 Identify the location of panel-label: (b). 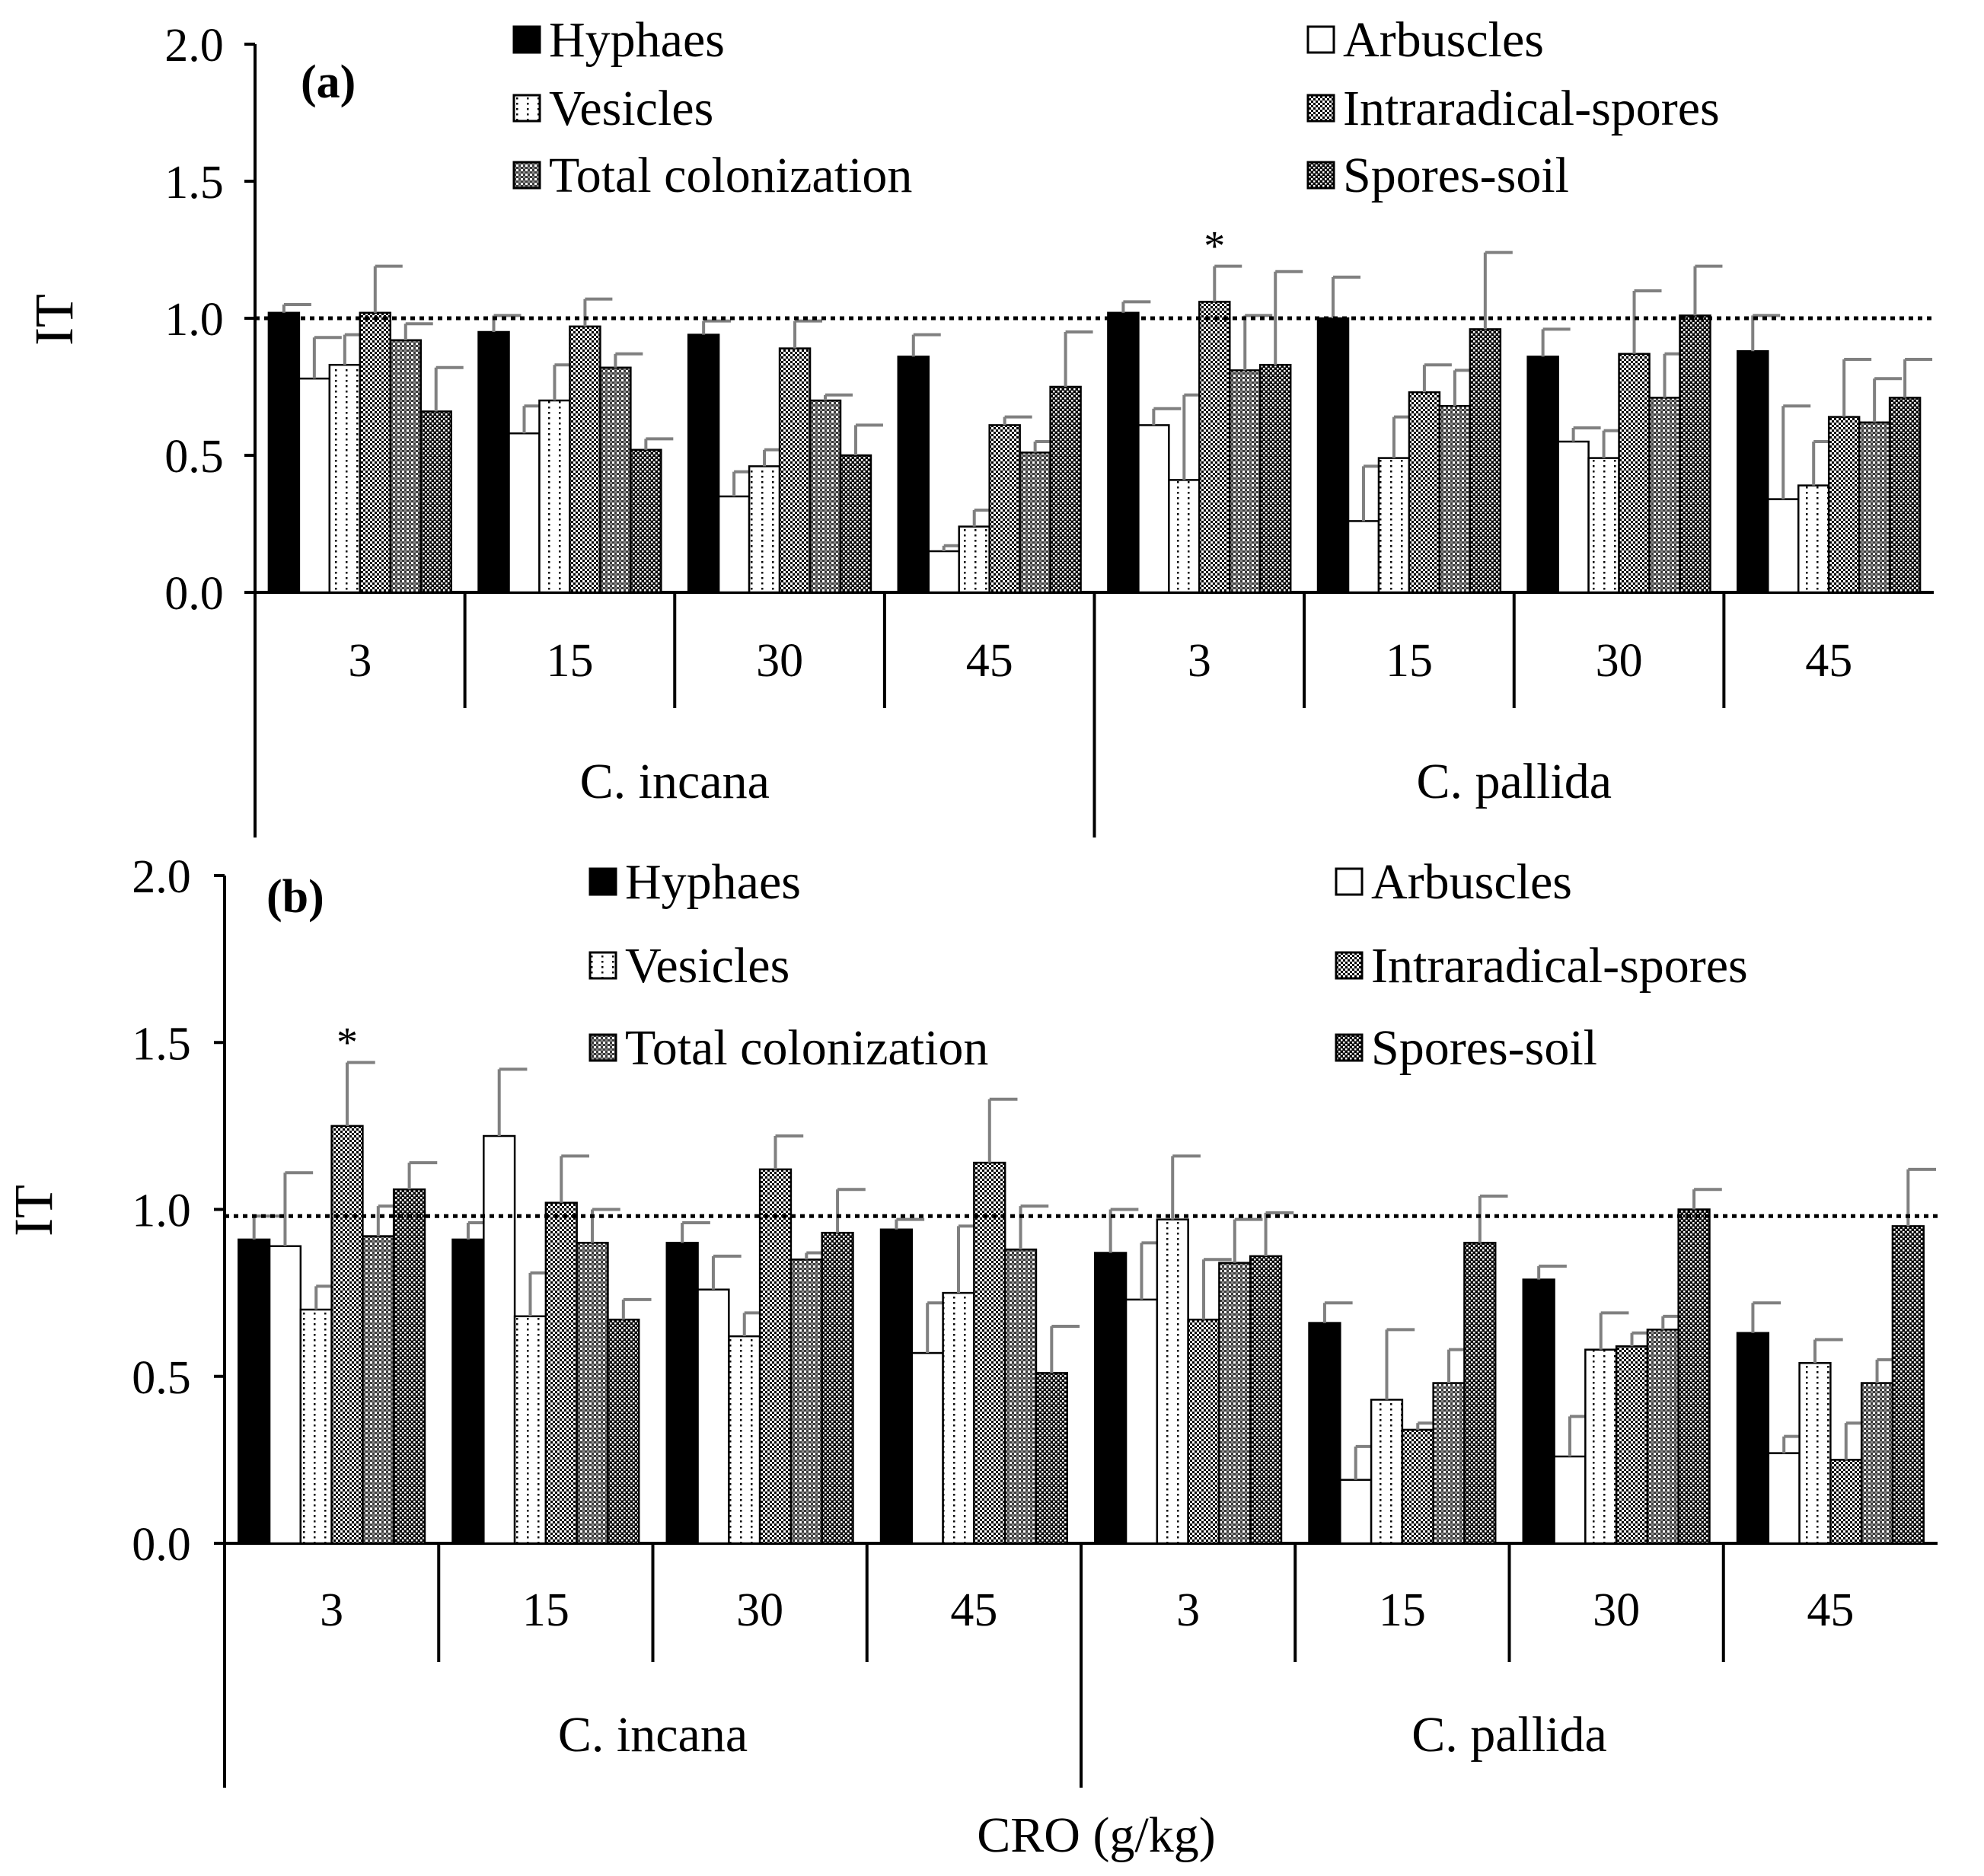
(295, 897).